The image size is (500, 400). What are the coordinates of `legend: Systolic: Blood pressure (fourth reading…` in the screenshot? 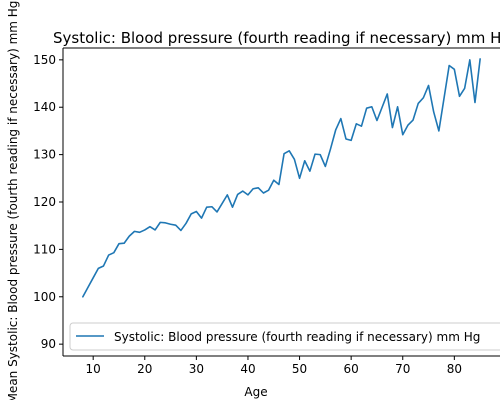 It's located at (284, 336).